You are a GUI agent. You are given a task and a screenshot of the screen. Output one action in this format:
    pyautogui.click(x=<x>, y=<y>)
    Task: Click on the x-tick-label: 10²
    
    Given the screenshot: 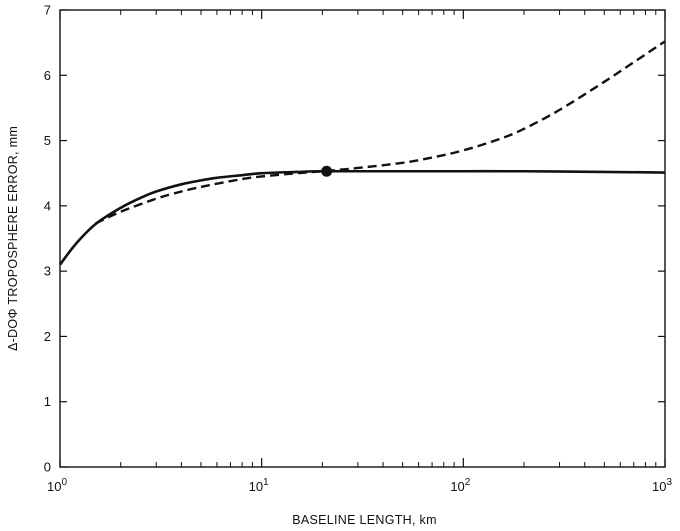 What is the action you would take?
    pyautogui.click(x=460, y=485)
    